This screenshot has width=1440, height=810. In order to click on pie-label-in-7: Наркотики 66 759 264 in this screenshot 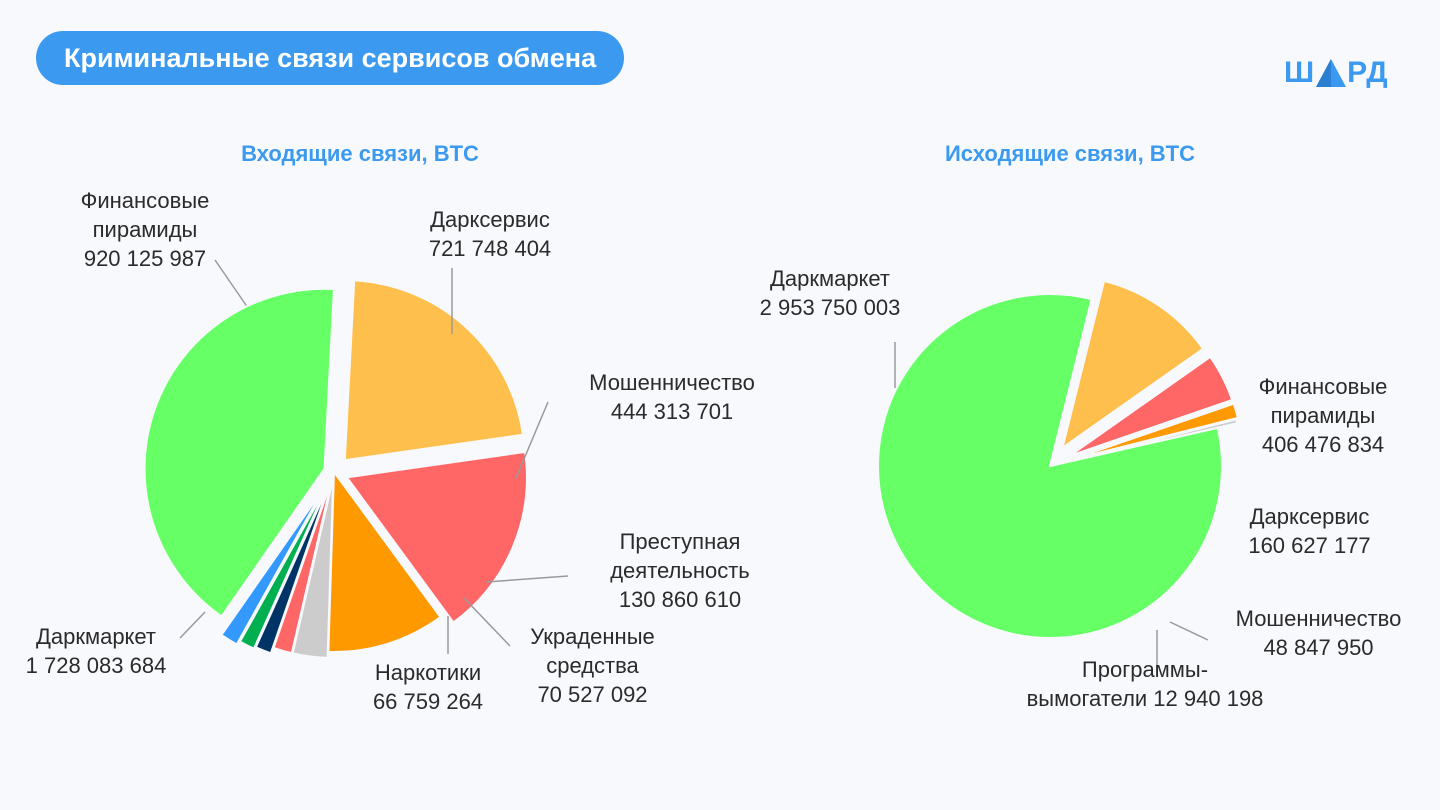, I will do `click(428, 687)`.